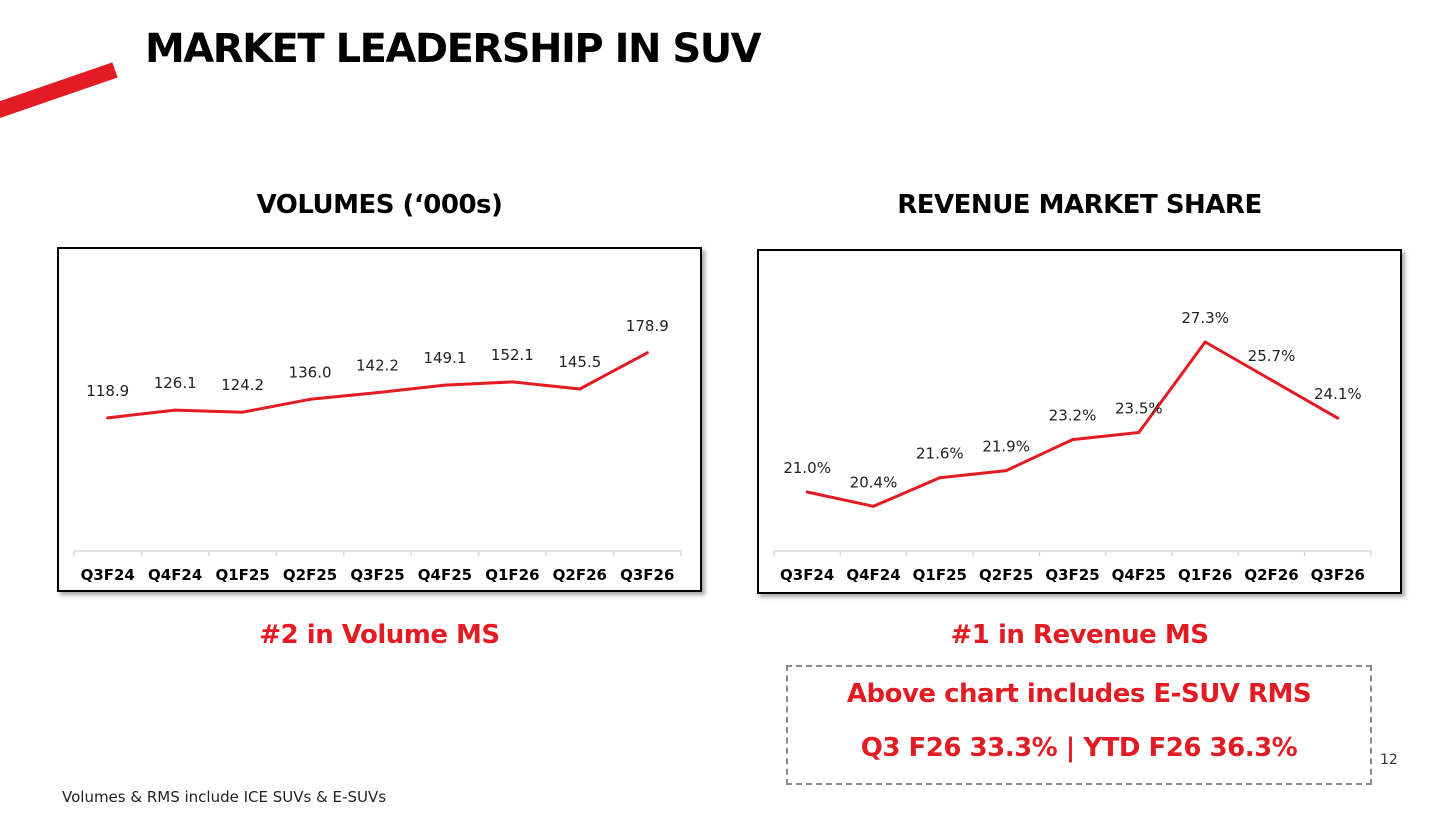 The image size is (1456, 819). Describe the element at coordinates (874, 482) in the screenshot. I see `rms-data-label: 20.4%` at that location.